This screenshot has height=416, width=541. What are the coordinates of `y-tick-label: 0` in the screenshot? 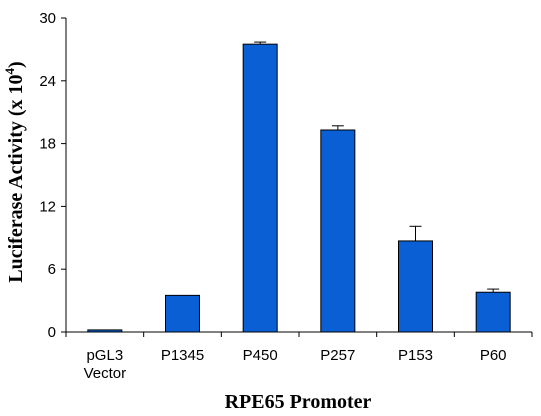 It's located at (52, 332).